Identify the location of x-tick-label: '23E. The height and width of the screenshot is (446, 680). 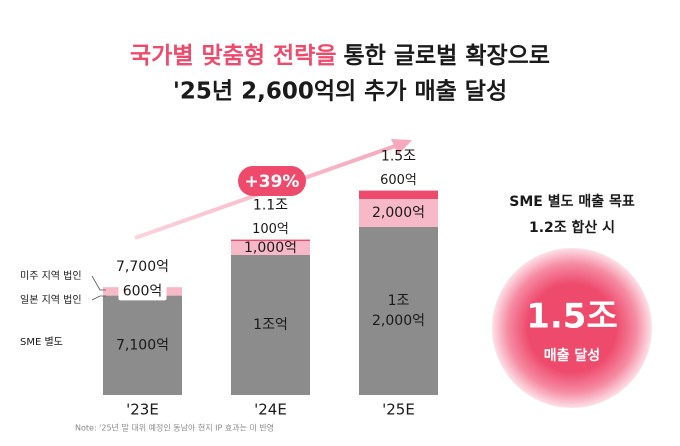
(142, 410).